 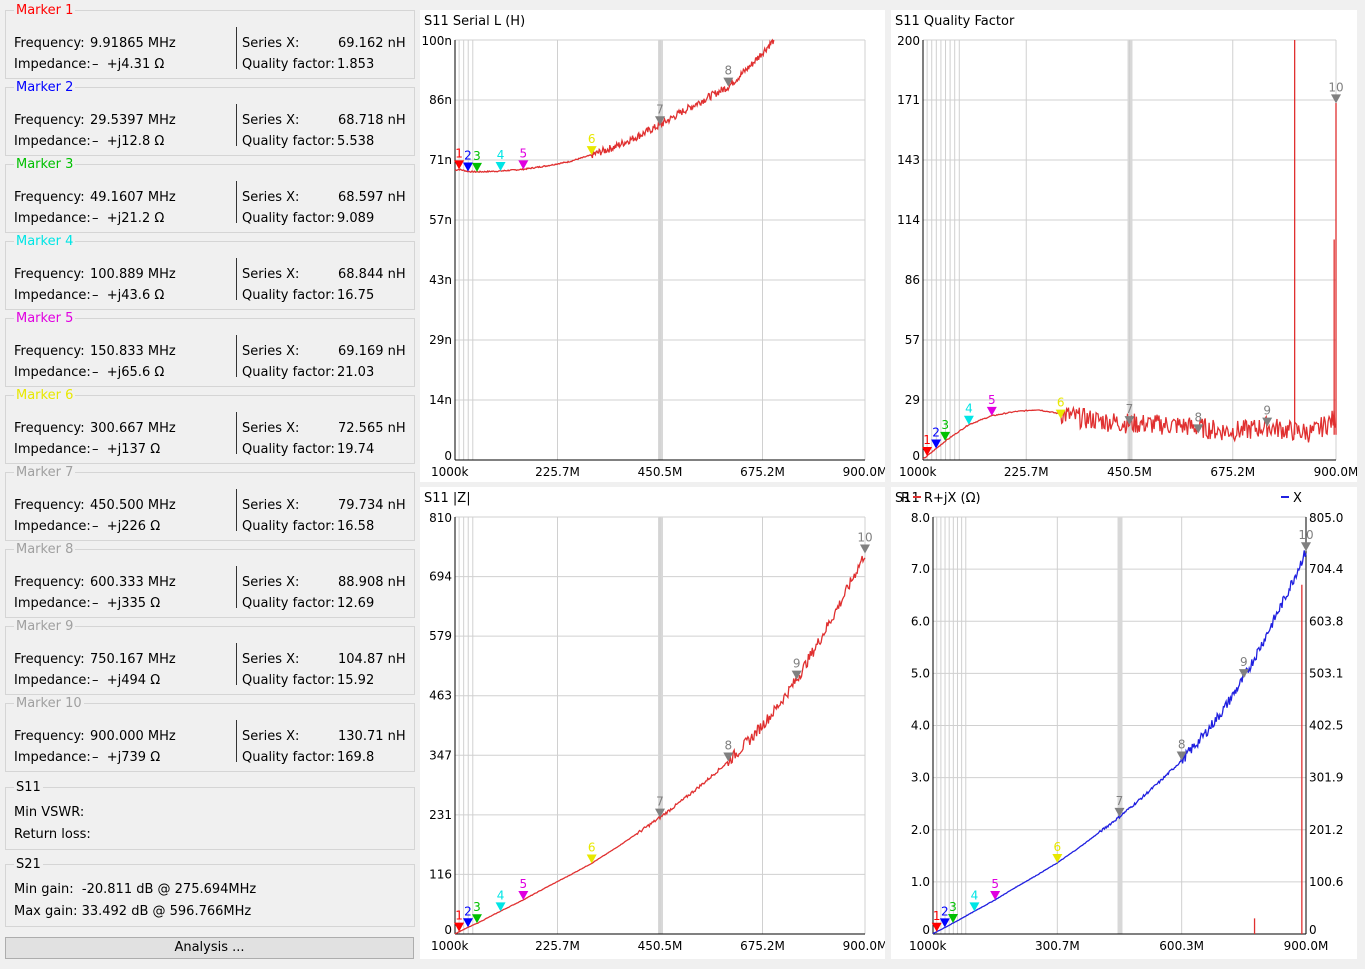 What do you see at coordinates (920, 830) in the screenshot?
I see `y-tick-label: 2.0` at bounding box center [920, 830].